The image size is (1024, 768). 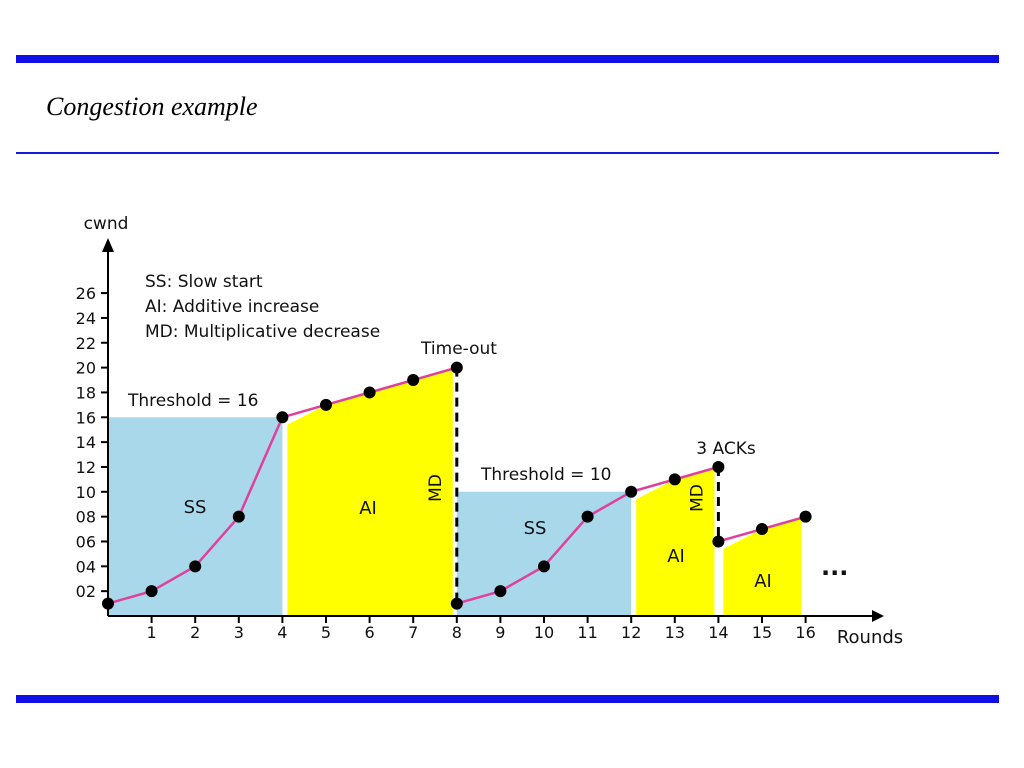 What do you see at coordinates (86, 492) in the screenshot?
I see `y-tick-label: 10` at bounding box center [86, 492].